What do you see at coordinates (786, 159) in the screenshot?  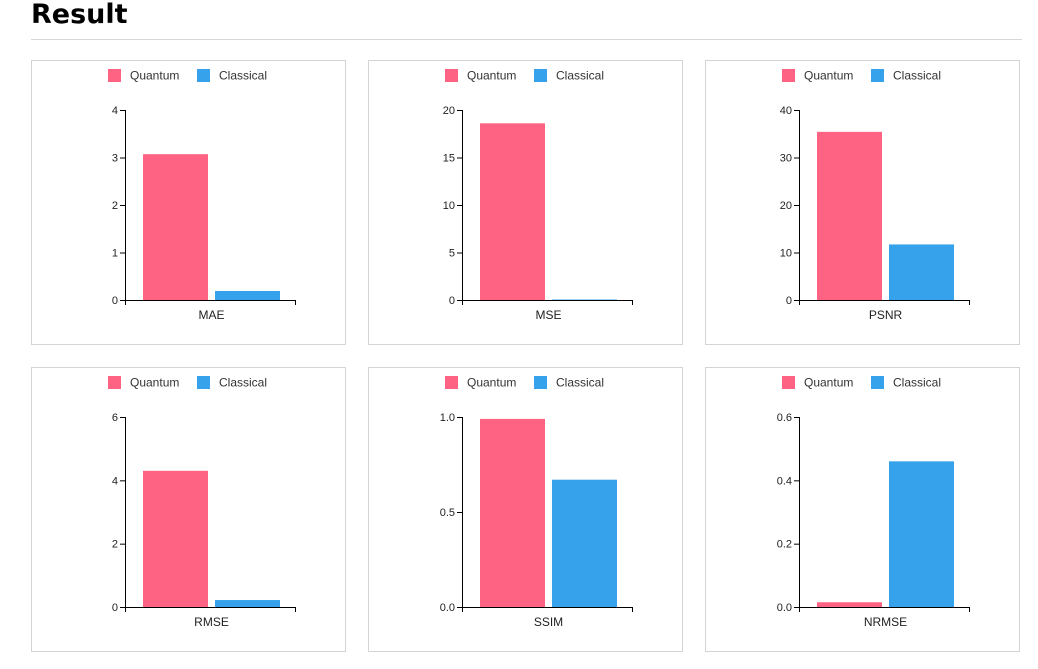 I see `y-tick-label: 30` at bounding box center [786, 159].